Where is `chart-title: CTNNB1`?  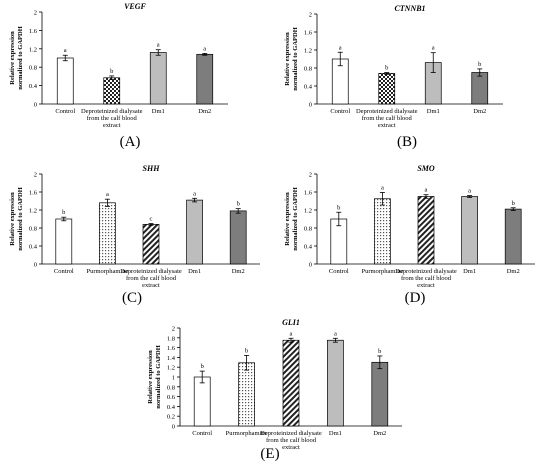 chart-title: CTNNB1 is located at coordinates (409, 8).